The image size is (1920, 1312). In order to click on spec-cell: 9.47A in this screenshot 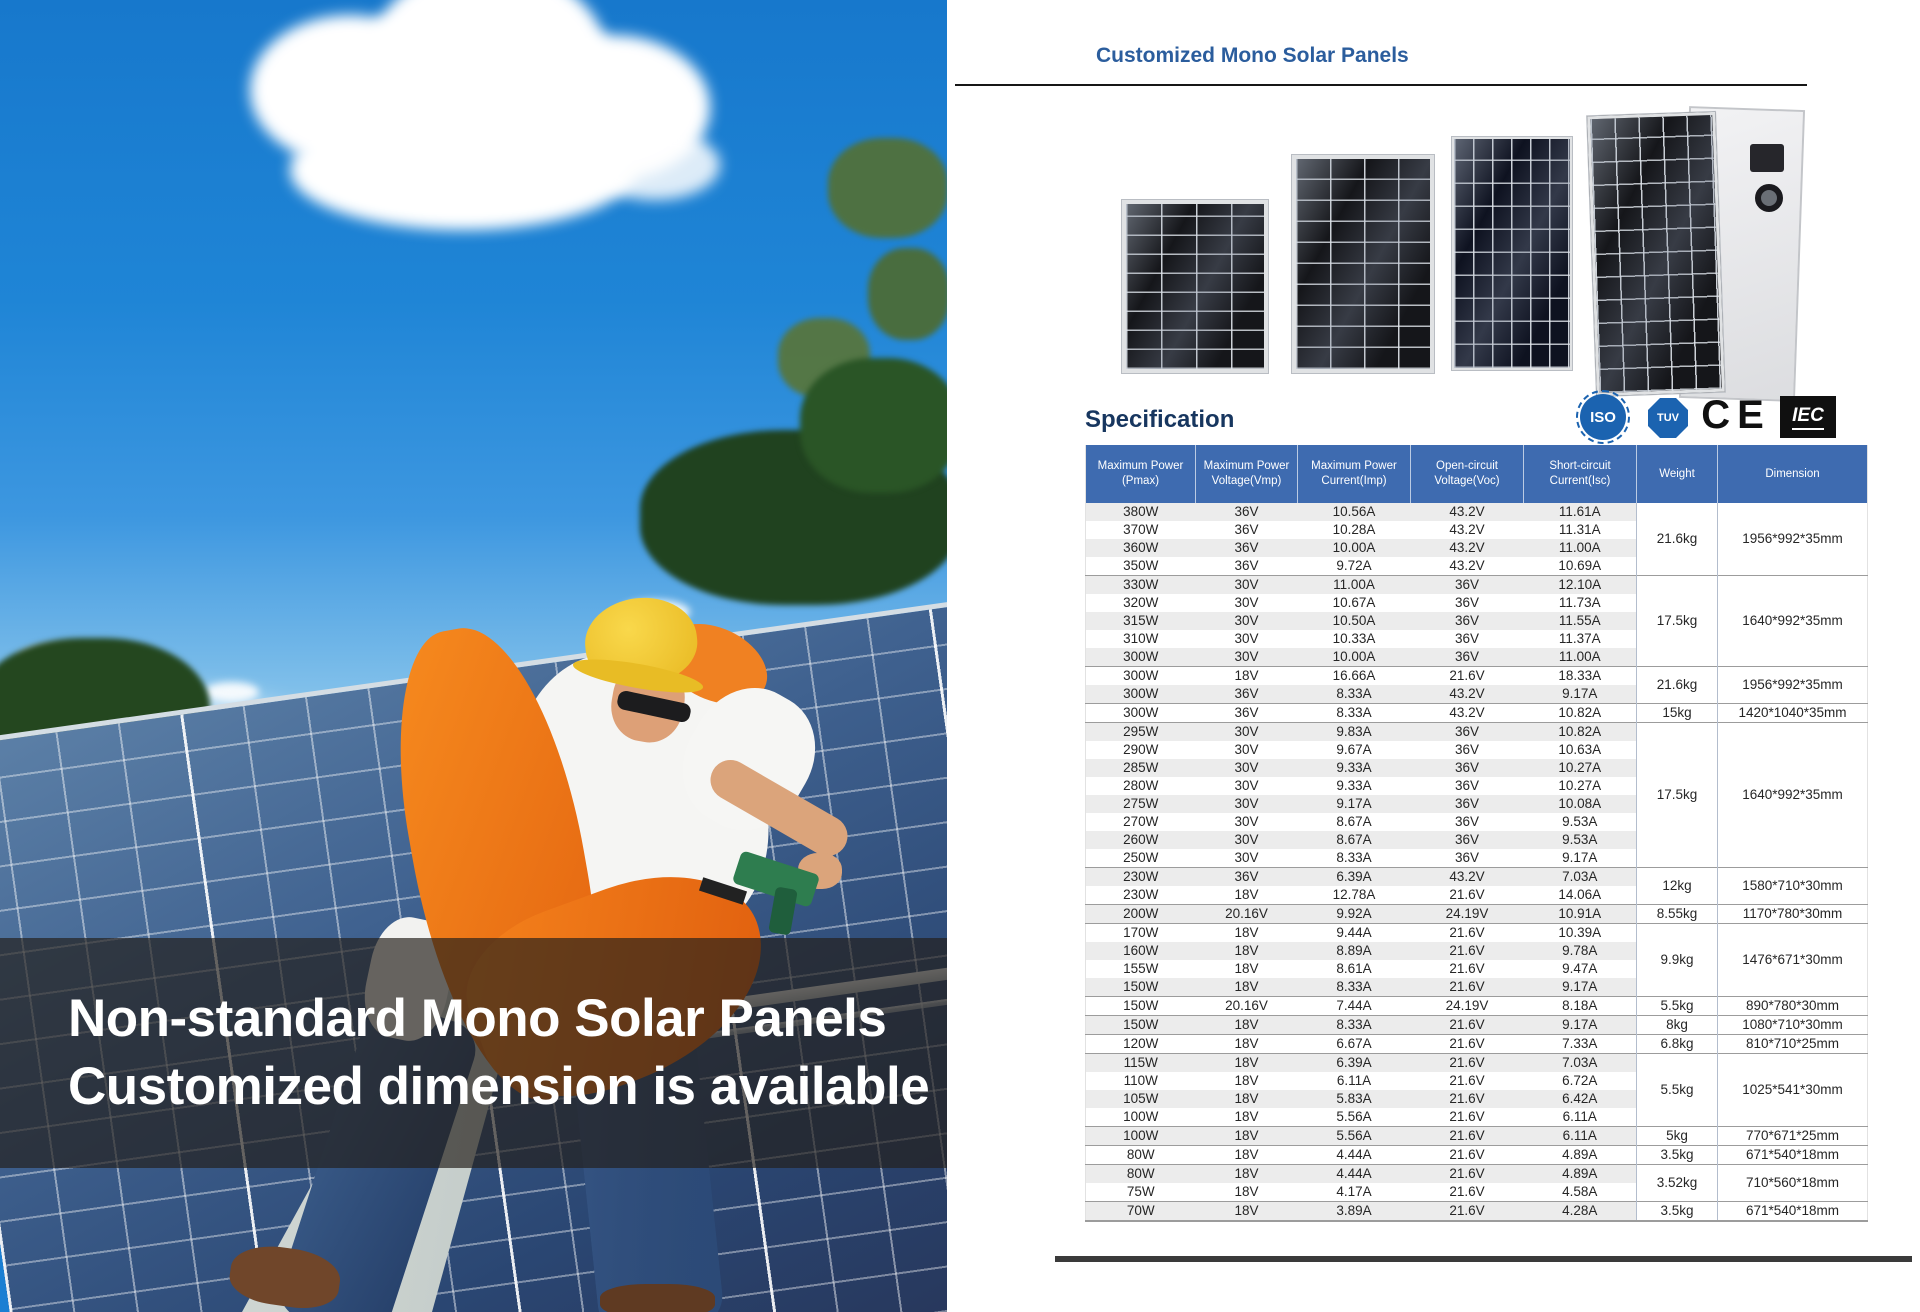, I will do `click(1580, 969)`.